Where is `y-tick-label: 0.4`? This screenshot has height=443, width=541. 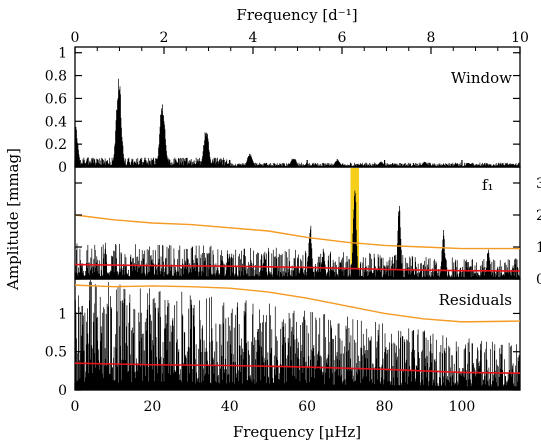
y-tick-label: 0.4 is located at coordinates (56, 122).